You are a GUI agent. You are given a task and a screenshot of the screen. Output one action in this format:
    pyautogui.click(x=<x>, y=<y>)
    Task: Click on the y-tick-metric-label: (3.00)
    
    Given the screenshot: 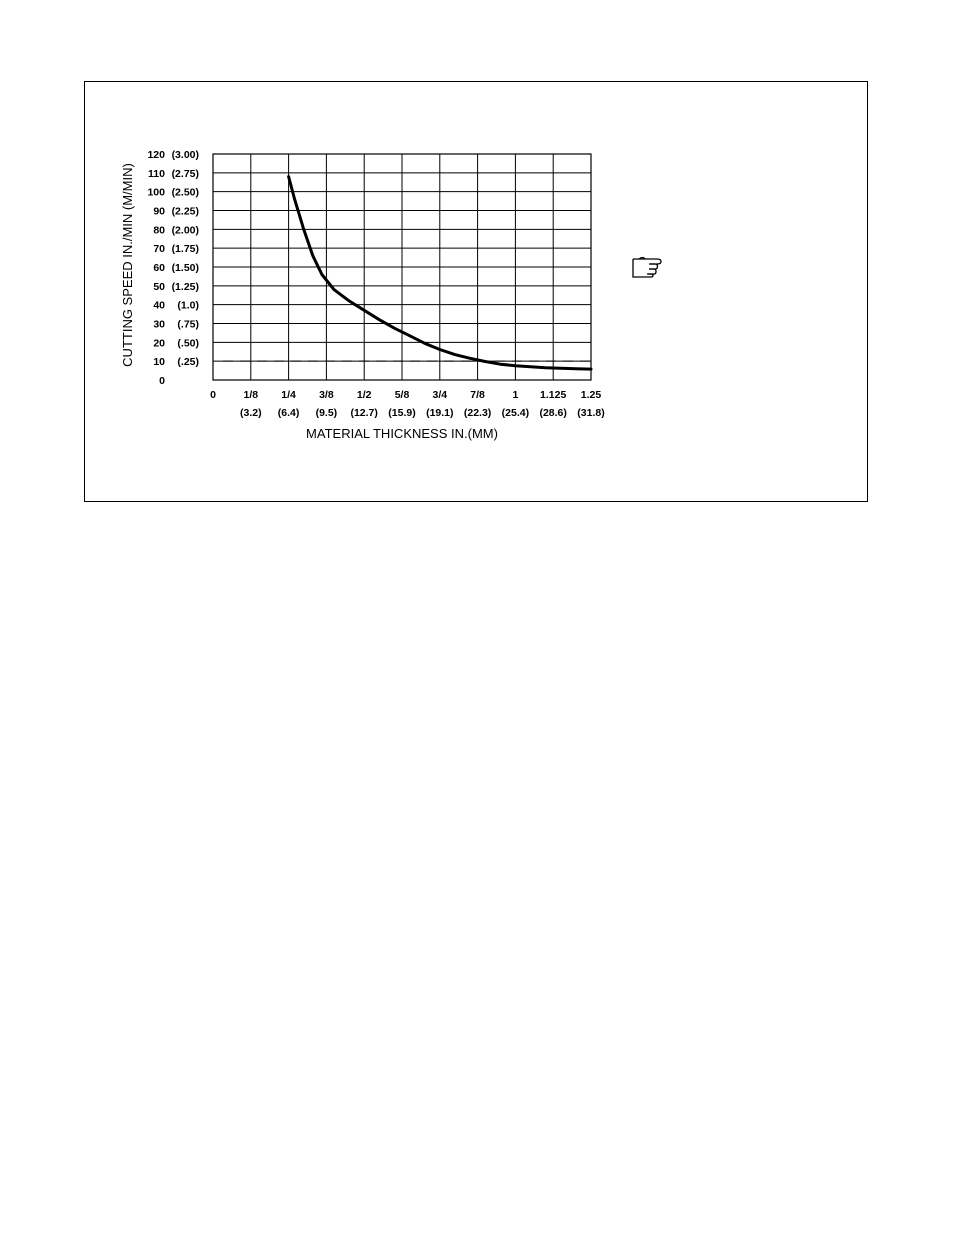 What is the action you would take?
    pyautogui.click(x=185, y=155)
    